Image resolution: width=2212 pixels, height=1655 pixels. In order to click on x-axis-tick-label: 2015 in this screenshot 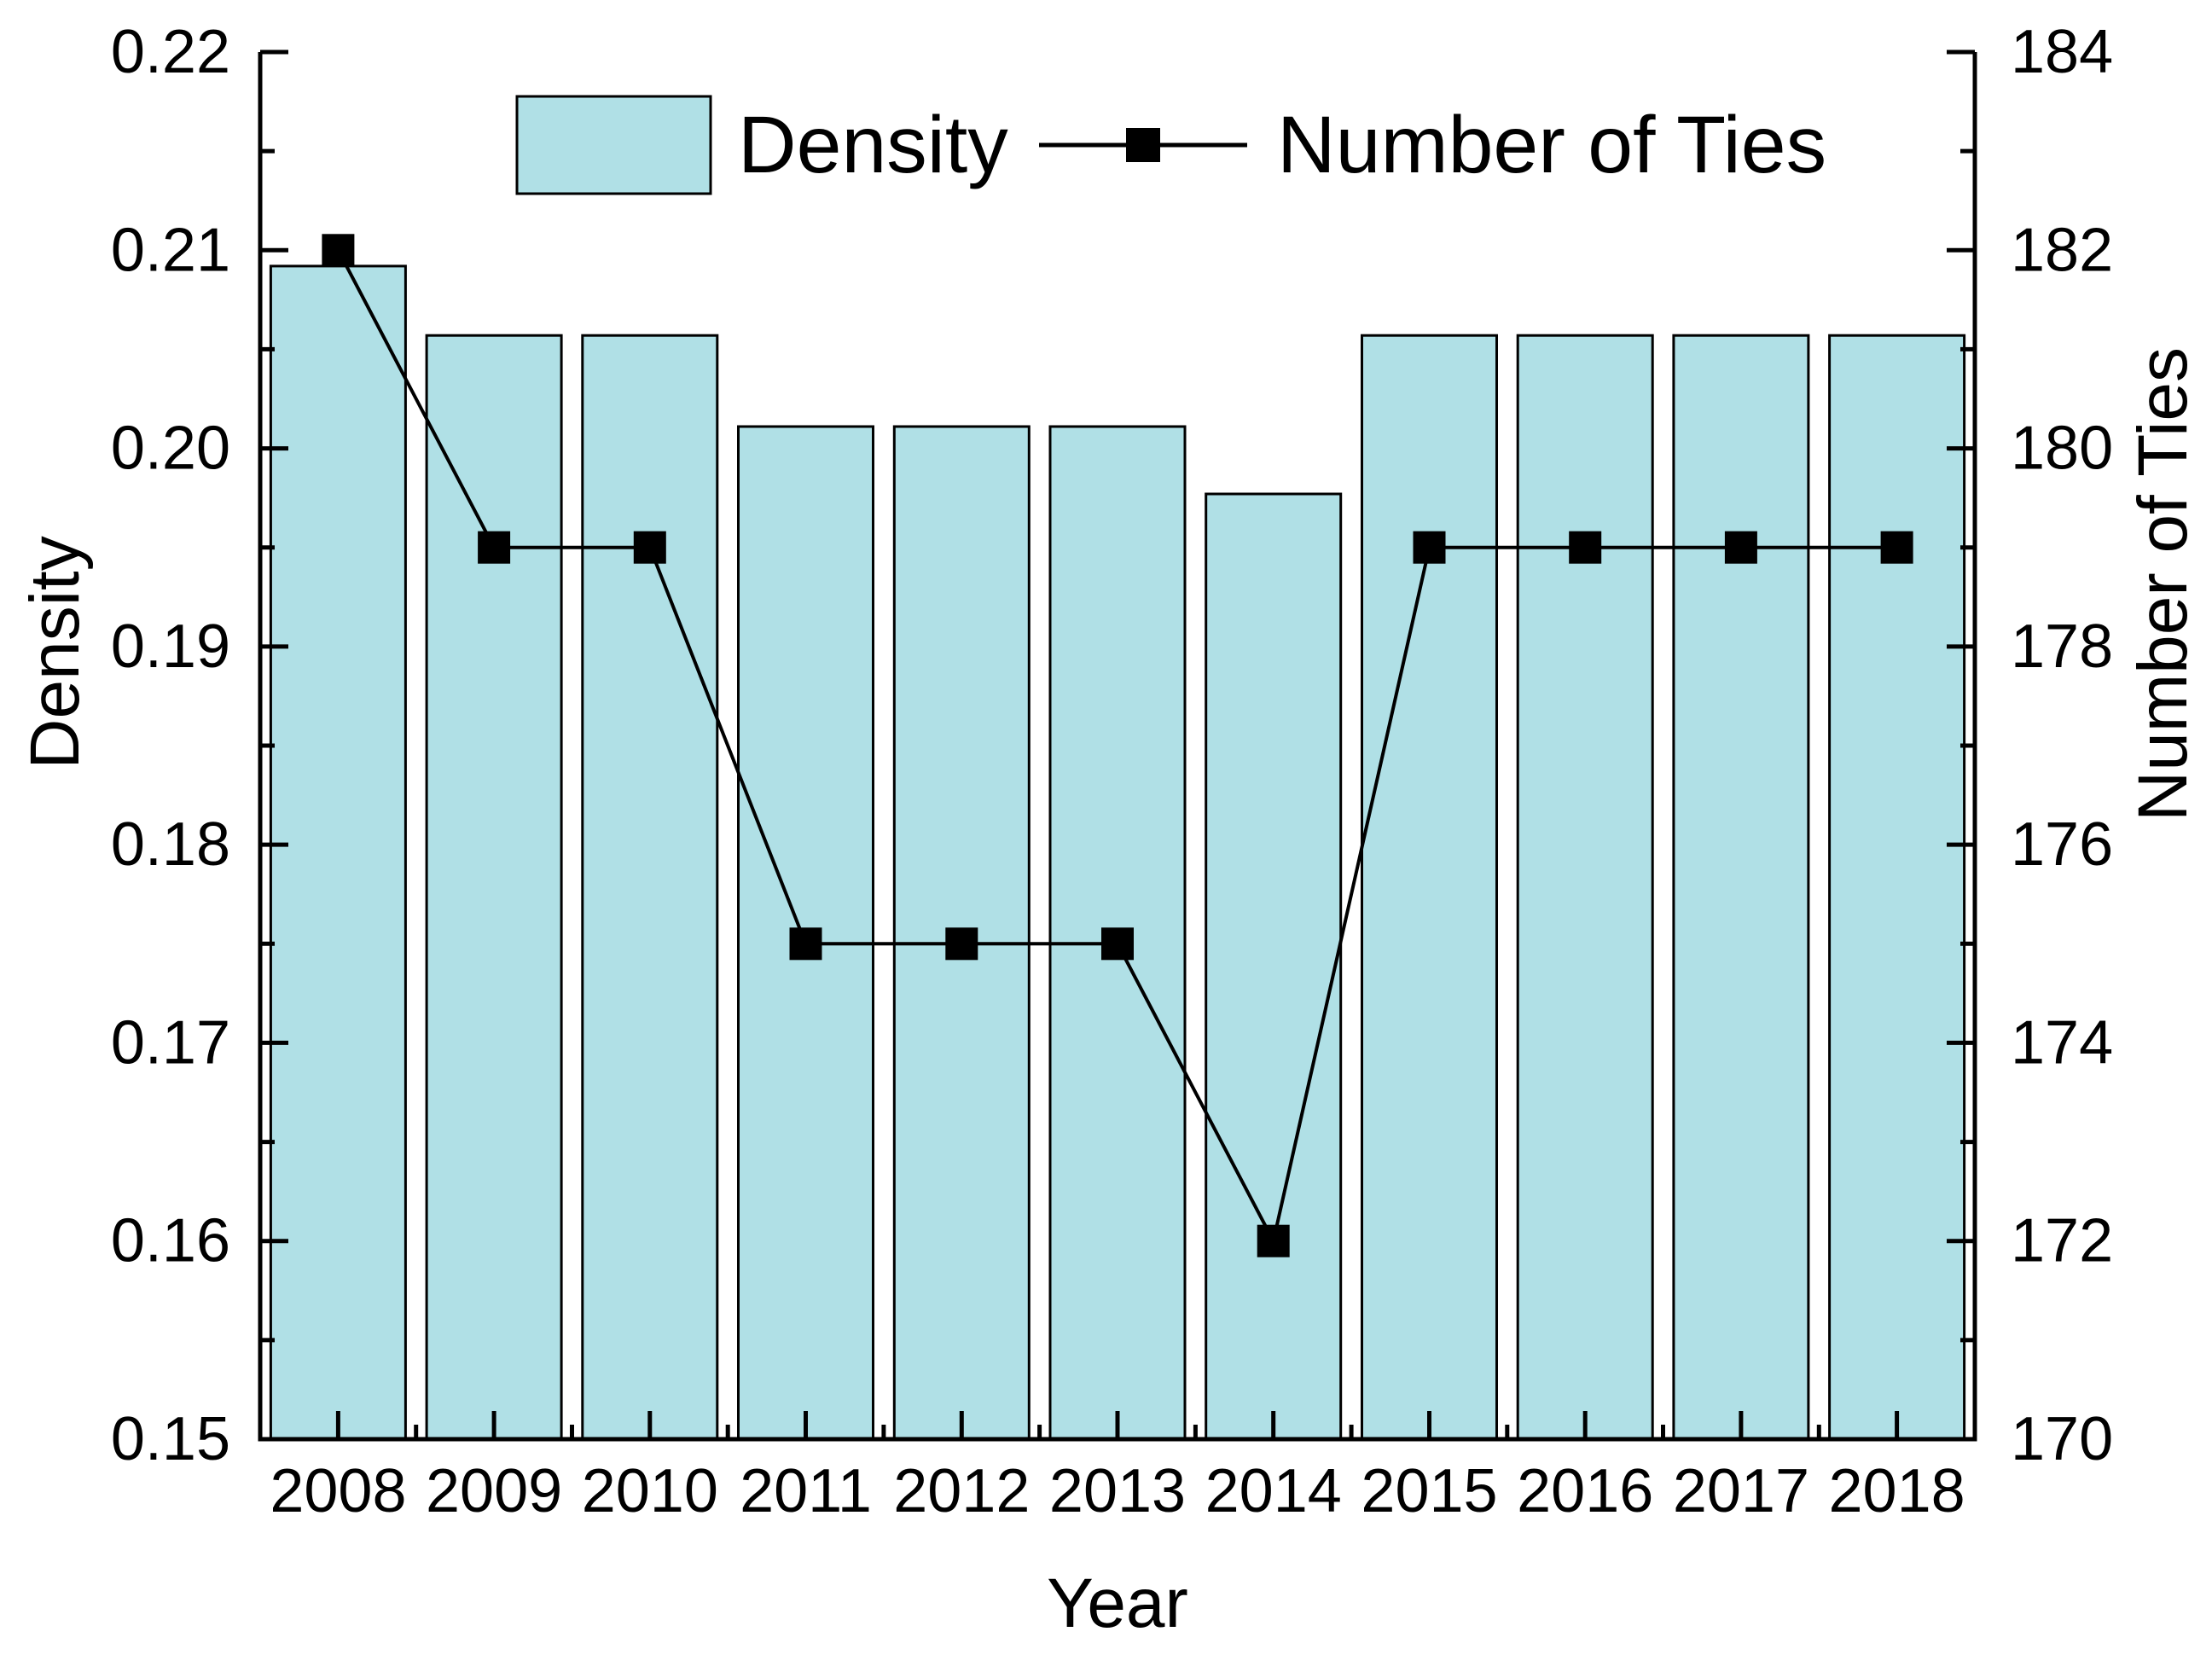, I will do `click(1429, 1491)`.